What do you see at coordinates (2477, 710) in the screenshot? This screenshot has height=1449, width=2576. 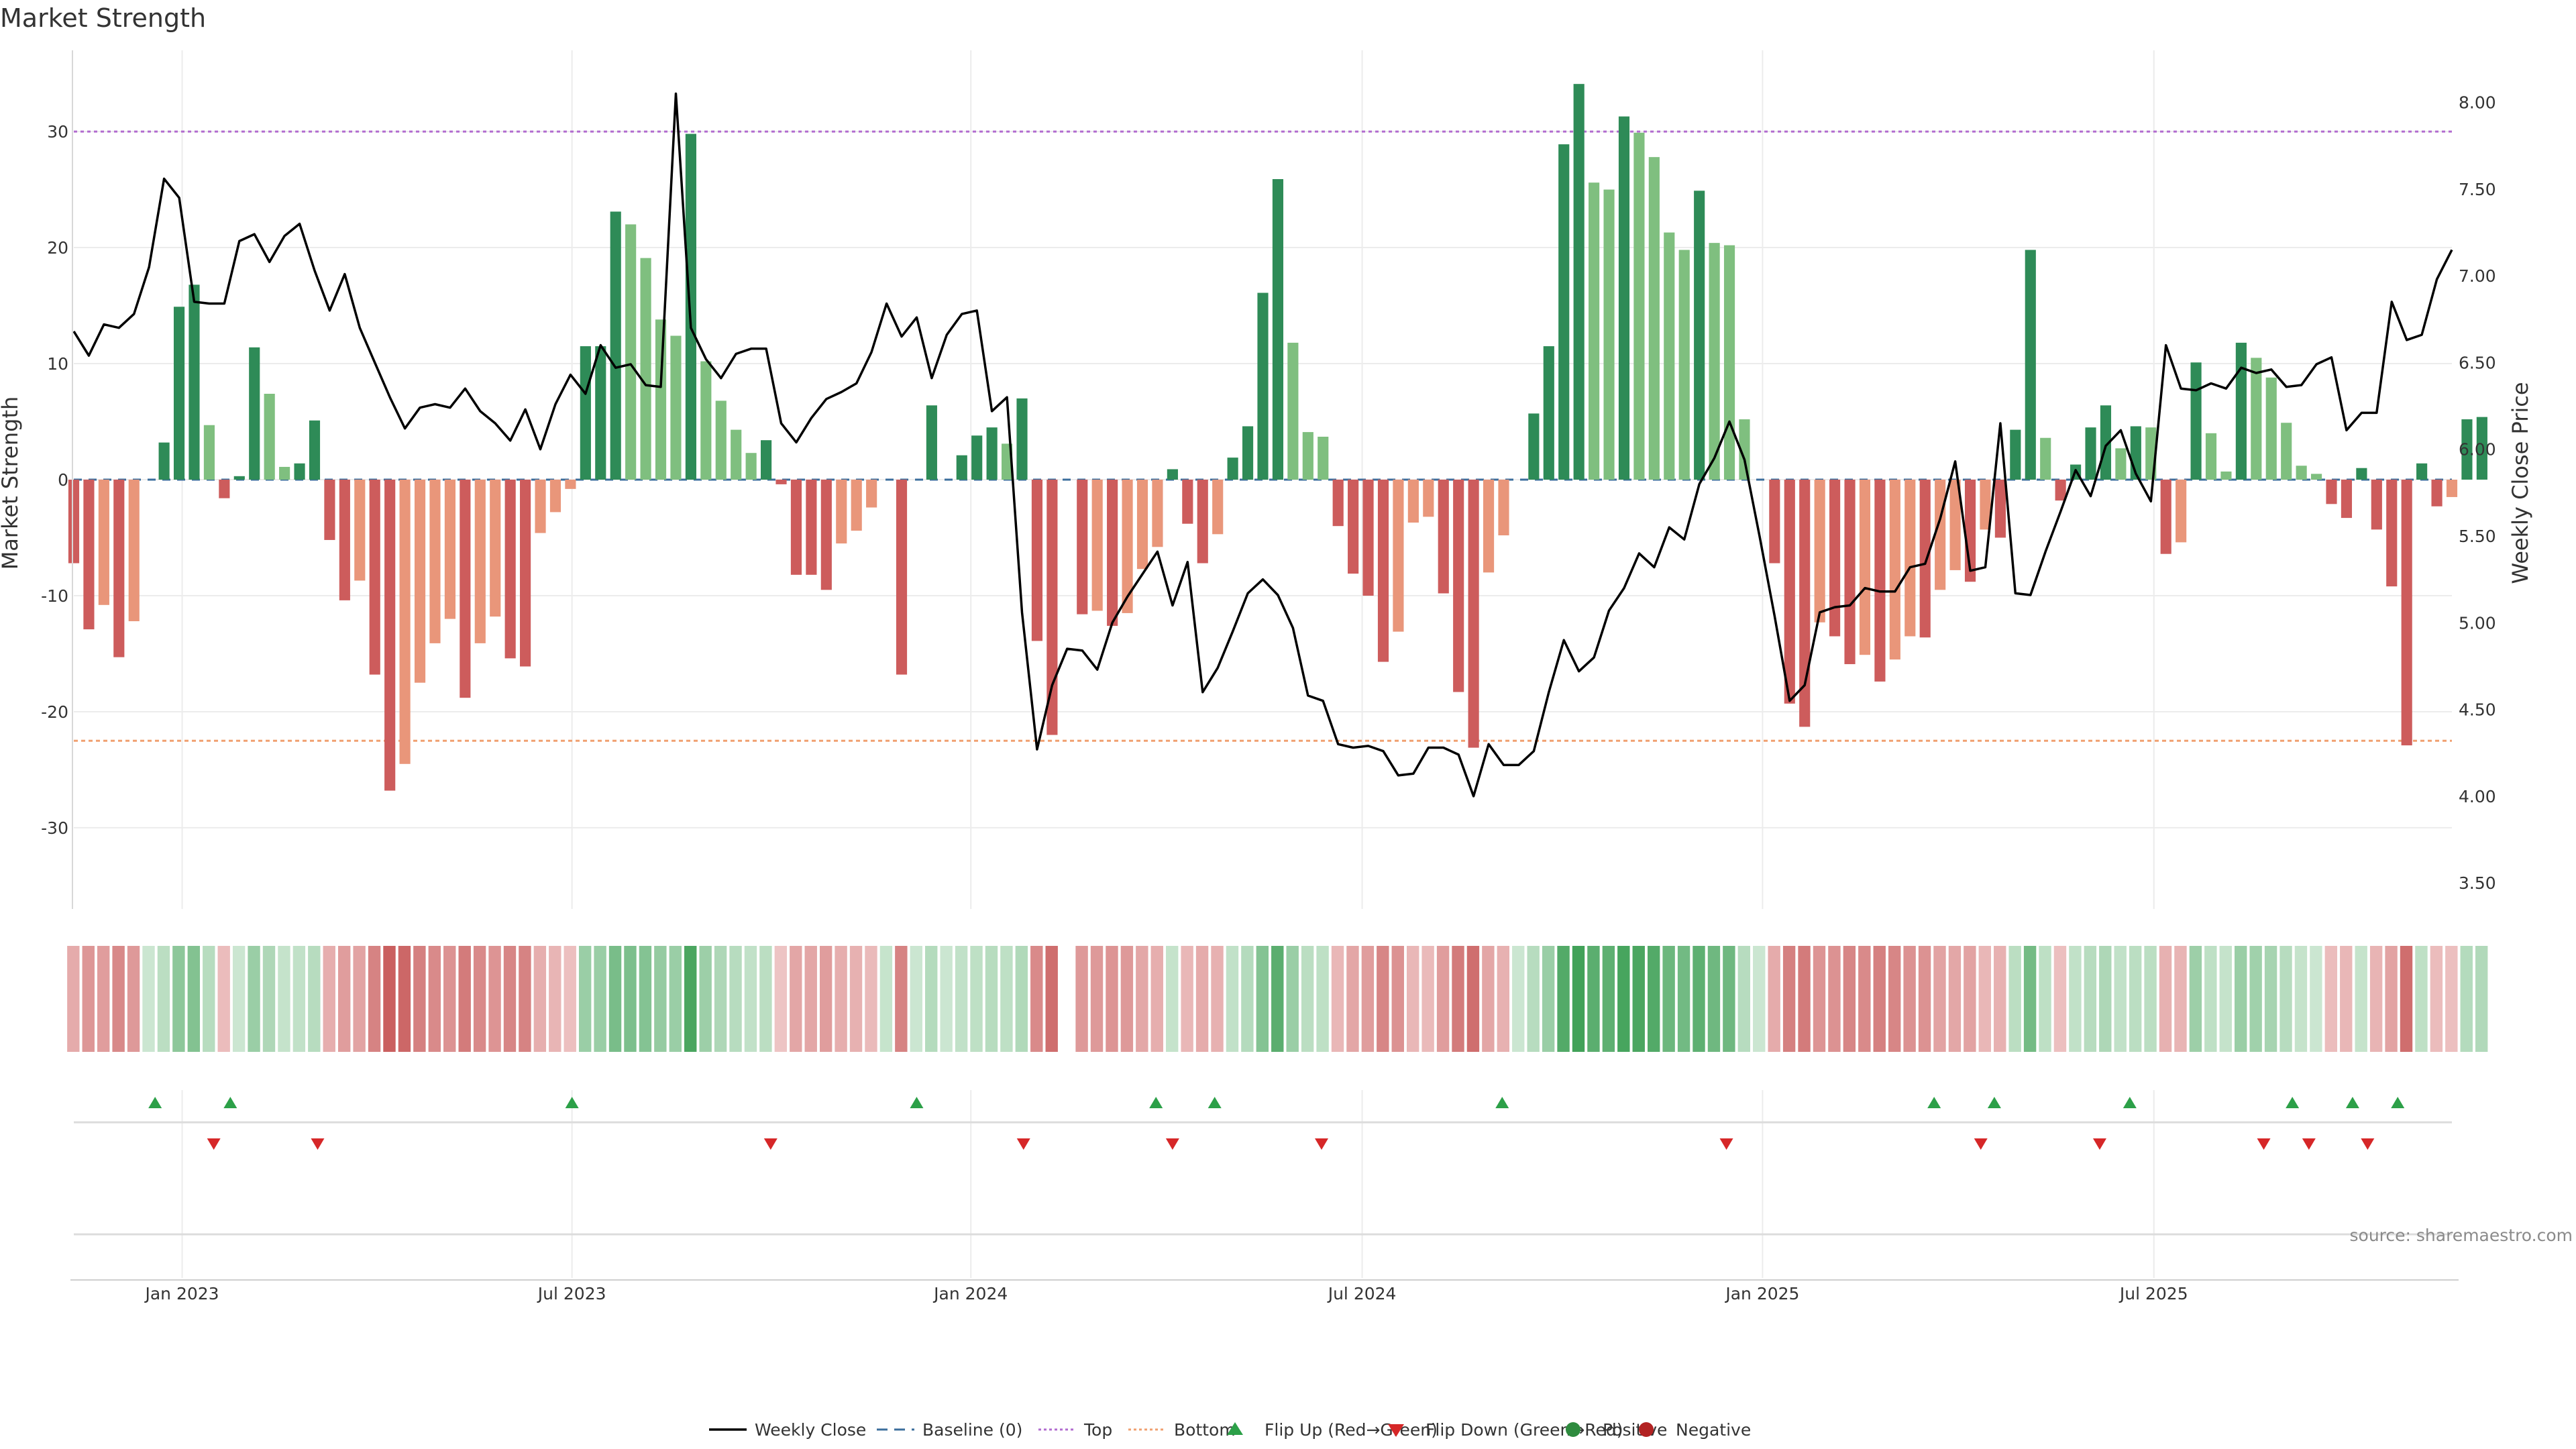 I see `y2-tick-label: 4.50` at bounding box center [2477, 710].